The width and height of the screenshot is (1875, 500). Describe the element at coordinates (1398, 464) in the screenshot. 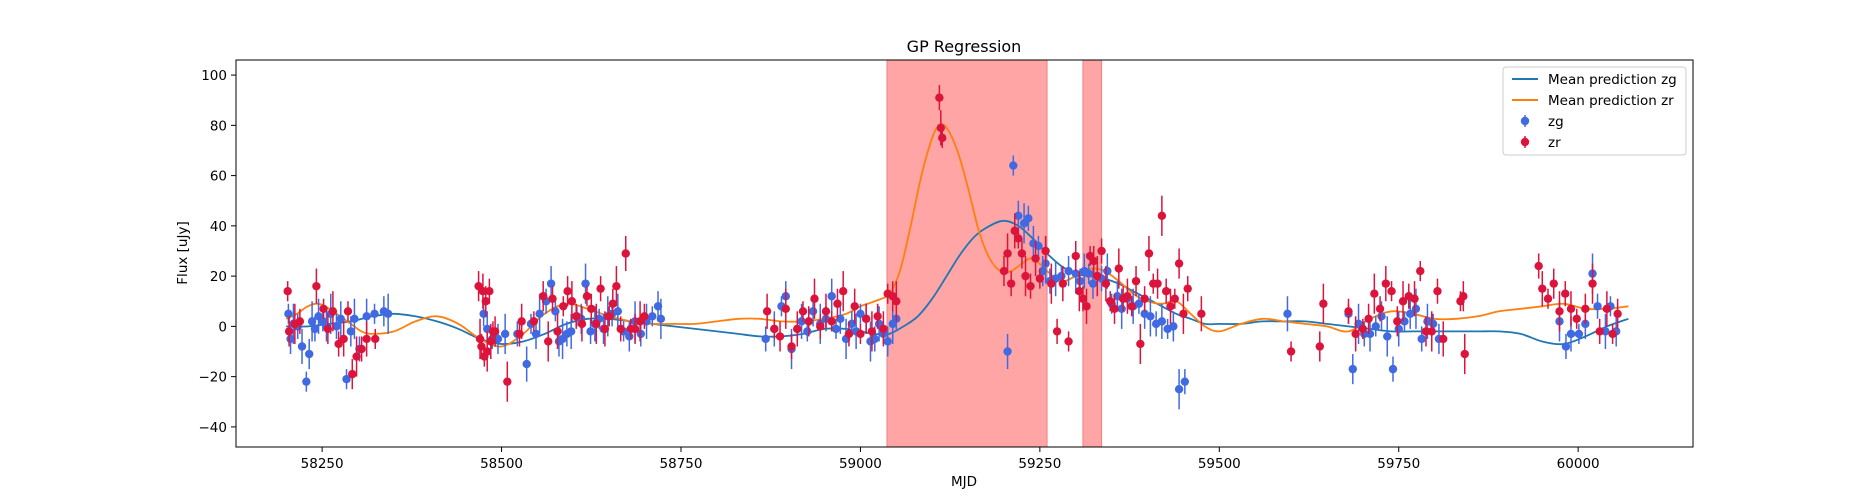

I see `x-tick-label: 59750` at that location.